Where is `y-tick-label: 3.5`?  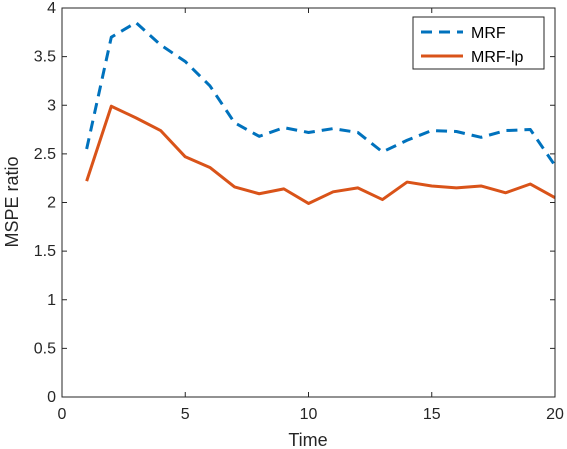 y-tick-label: 3.5 is located at coordinates (45, 57).